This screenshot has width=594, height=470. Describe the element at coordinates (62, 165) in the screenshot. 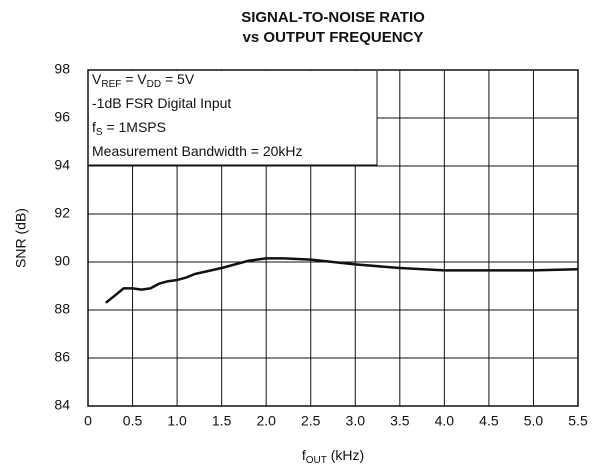

I see `y-tick-label: 94` at that location.